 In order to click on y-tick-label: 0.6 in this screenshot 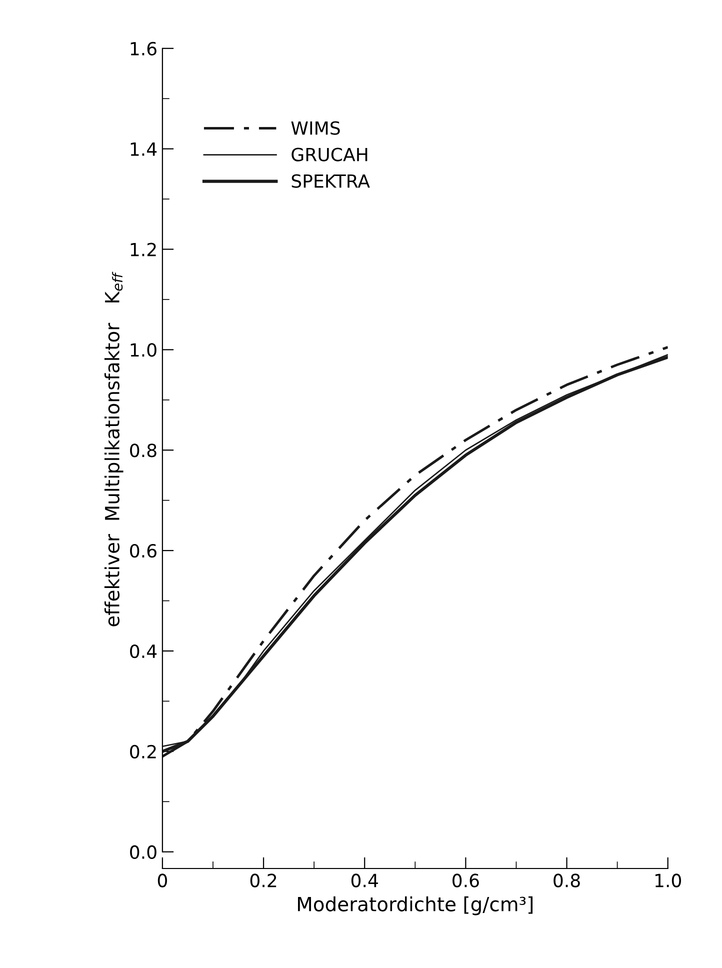, I will do `click(143, 551)`.